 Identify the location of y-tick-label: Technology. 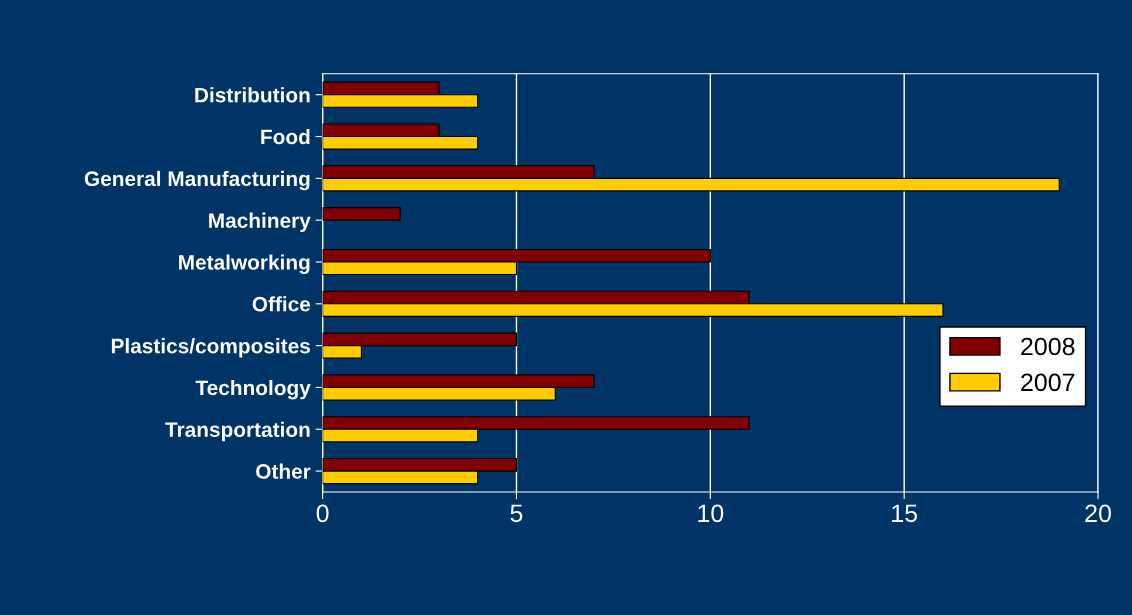
(253, 389).